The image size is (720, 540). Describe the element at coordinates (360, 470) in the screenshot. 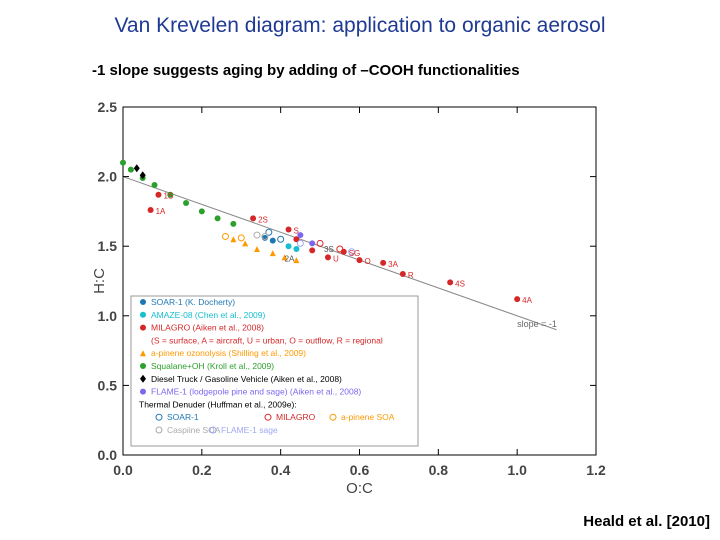

I see `x-tick-label: 0.6` at that location.